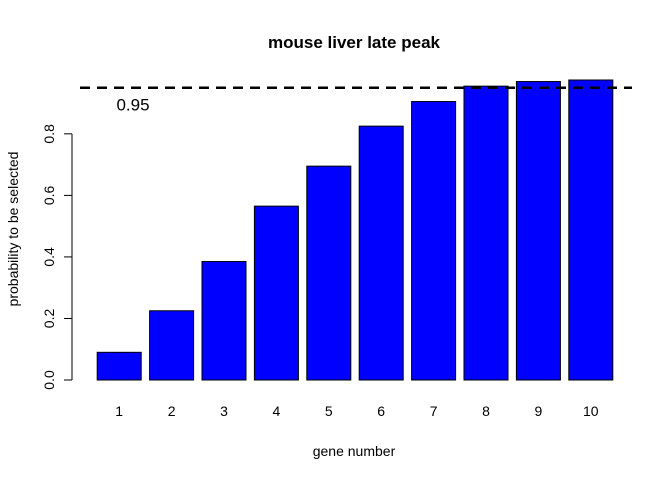 This screenshot has width=672, height=480. I want to click on x-axis-label: gene number, so click(354, 451).